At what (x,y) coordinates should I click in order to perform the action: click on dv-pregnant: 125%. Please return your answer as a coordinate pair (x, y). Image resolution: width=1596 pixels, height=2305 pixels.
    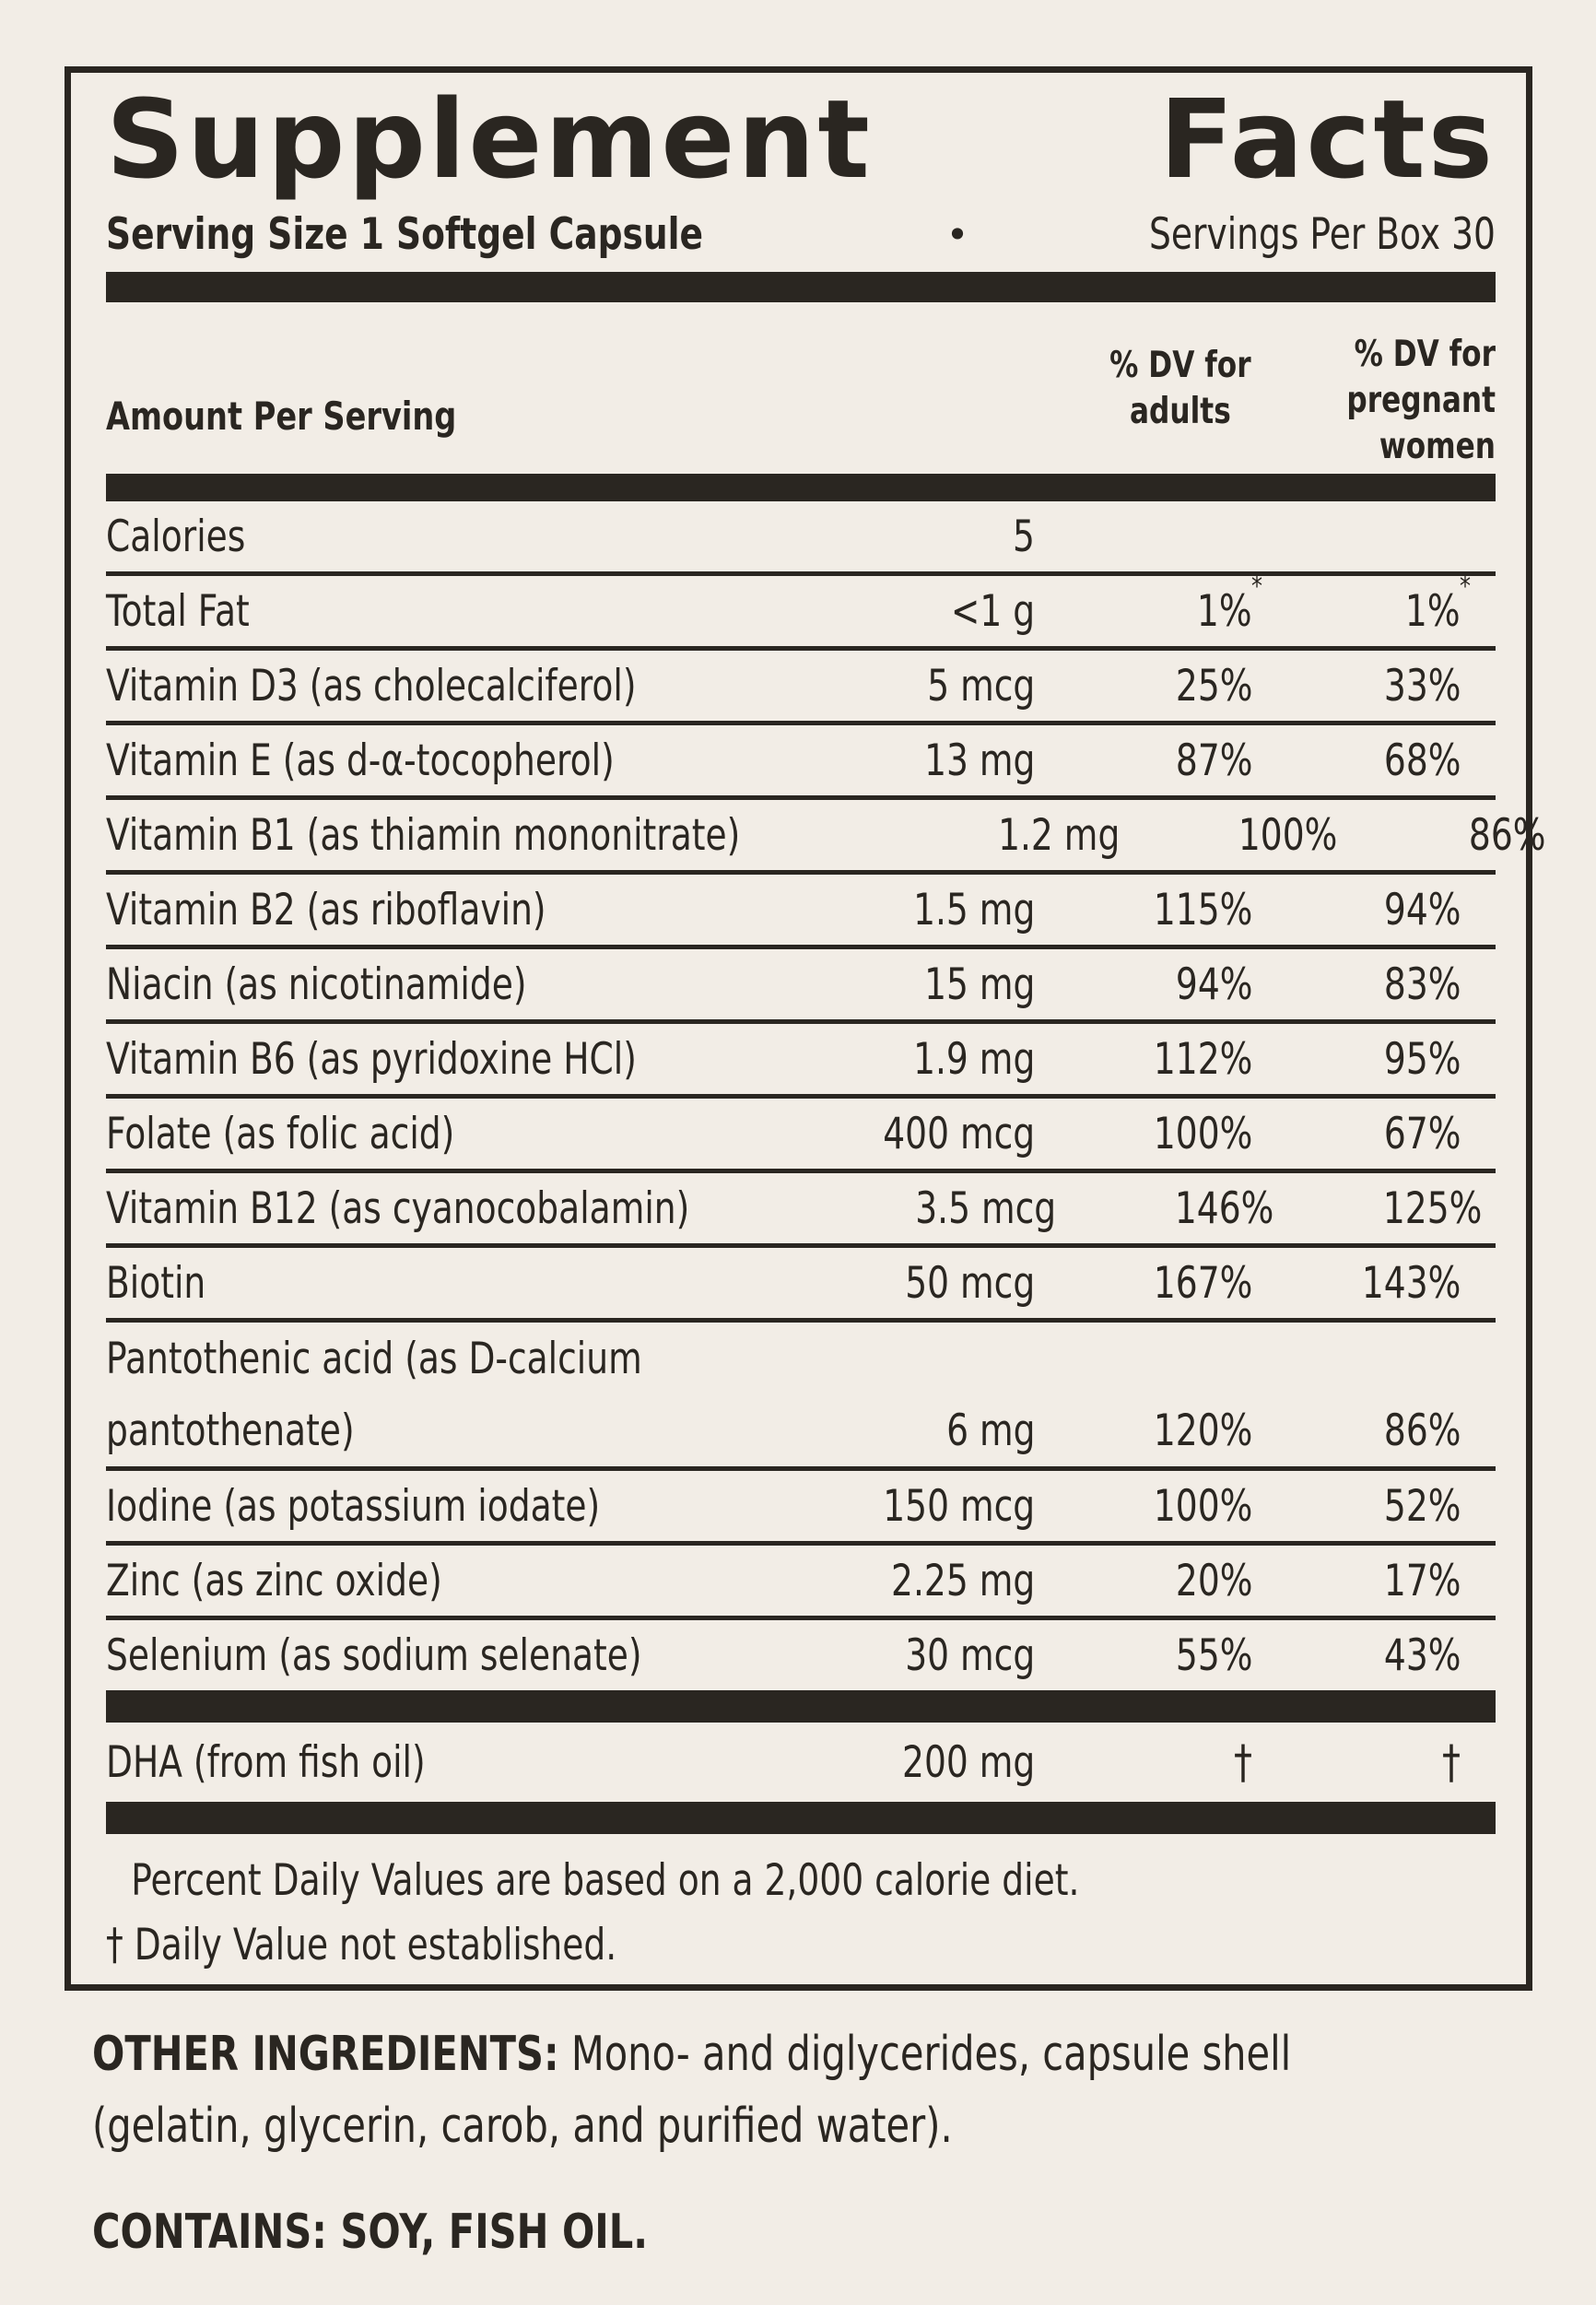
    Looking at the image, I should click on (1433, 1208).